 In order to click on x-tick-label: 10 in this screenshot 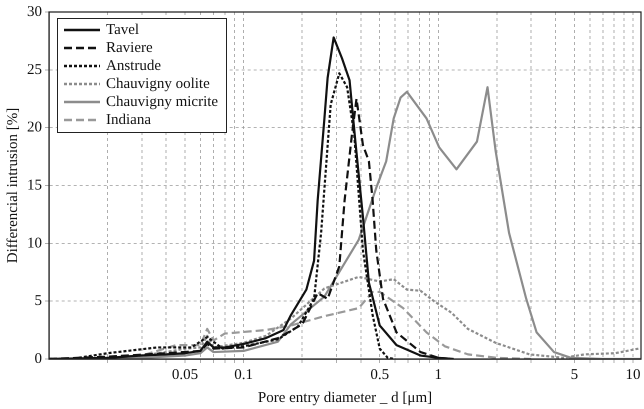, I will do `click(632, 374)`.